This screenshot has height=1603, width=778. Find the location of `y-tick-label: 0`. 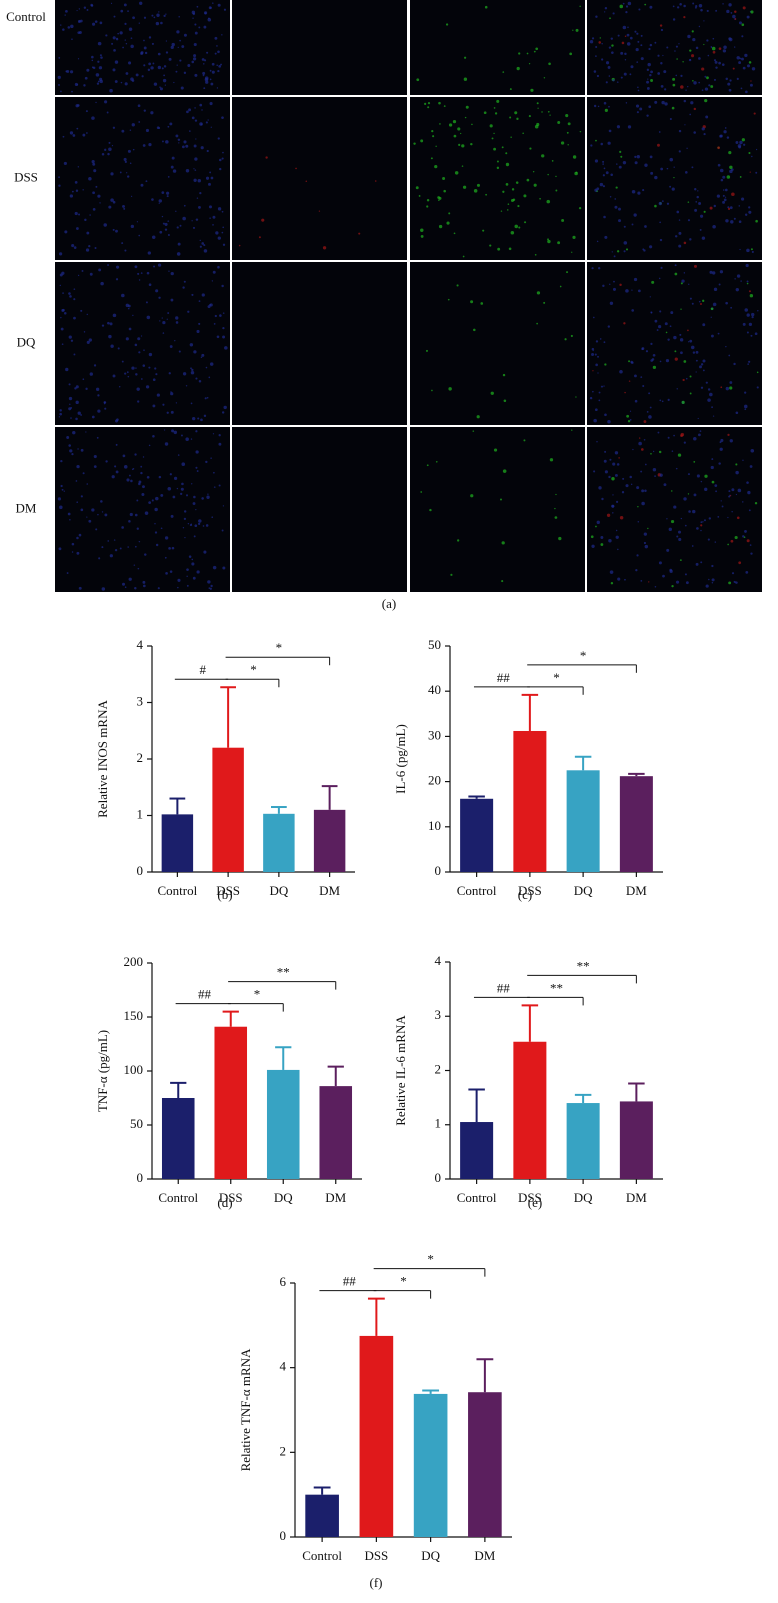

y-tick-label: 0 is located at coordinates (140, 870).